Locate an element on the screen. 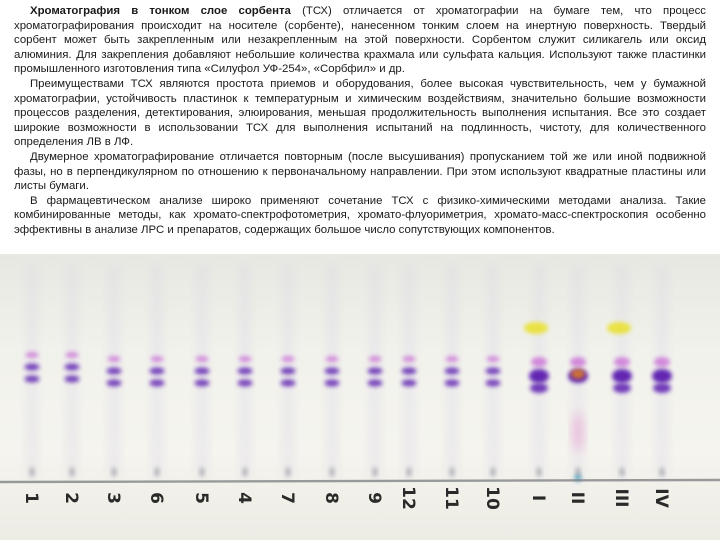 The height and width of the screenshot is (540, 720). orange-spot is located at coordinates (578, 374).